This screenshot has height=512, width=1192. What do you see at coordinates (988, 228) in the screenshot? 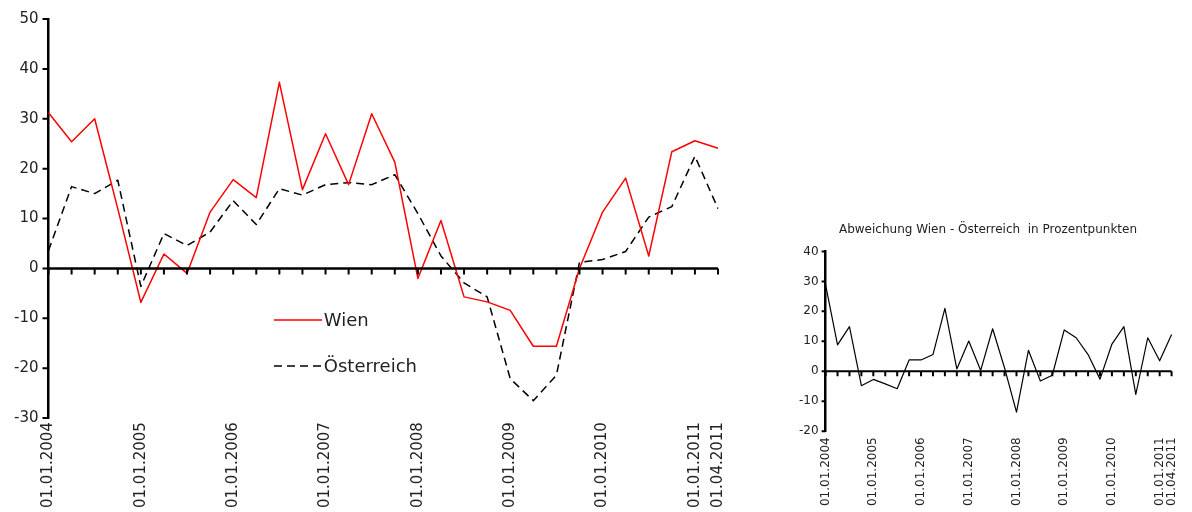
I see `chart-title: Abweichung Wien - Österreich in Prozentpunkten` at bounding box center [988, 228].